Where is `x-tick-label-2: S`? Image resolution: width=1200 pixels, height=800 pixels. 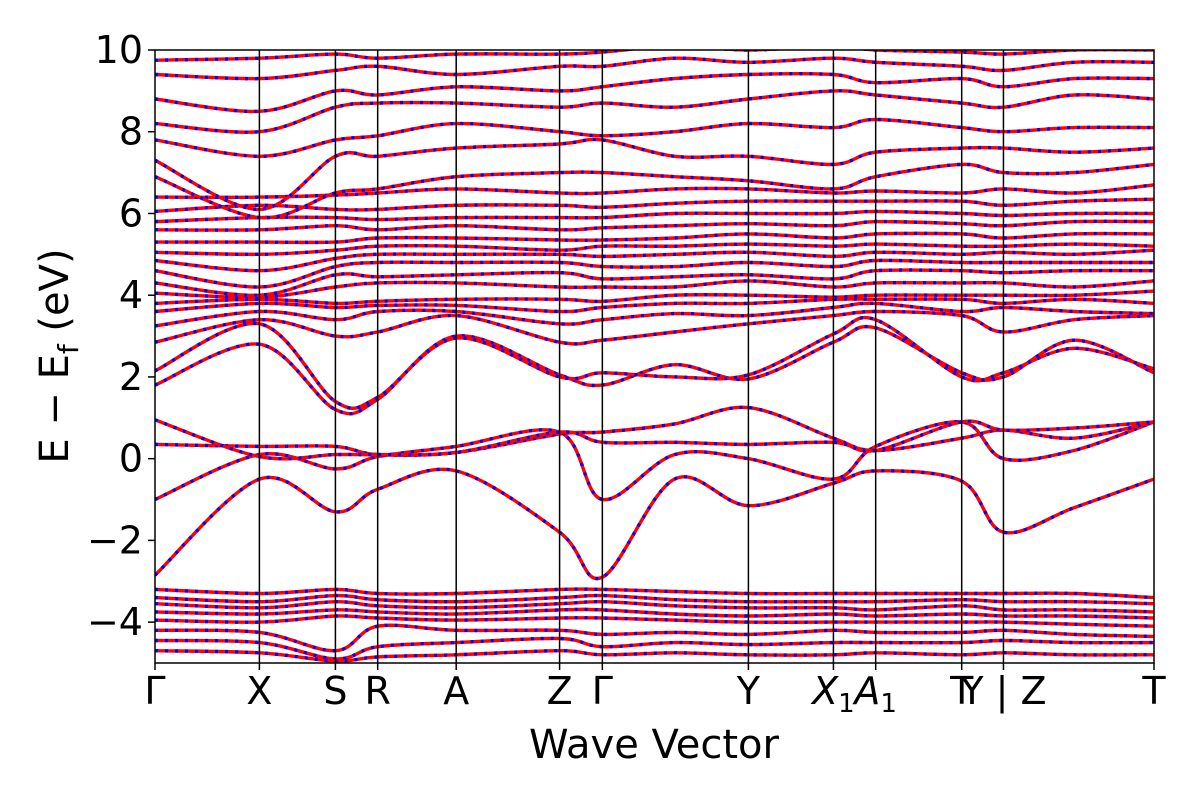 x-tick-label-2: S is located at coordinates (335, 691).